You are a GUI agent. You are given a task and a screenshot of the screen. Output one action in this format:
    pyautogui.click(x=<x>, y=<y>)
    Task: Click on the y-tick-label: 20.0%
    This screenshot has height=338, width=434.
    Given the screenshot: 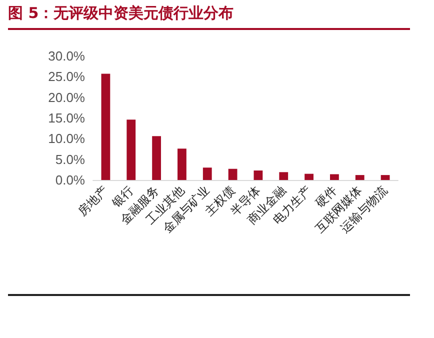 What is the action you would take?
    pyautogui.click(x=67, y=97)
    